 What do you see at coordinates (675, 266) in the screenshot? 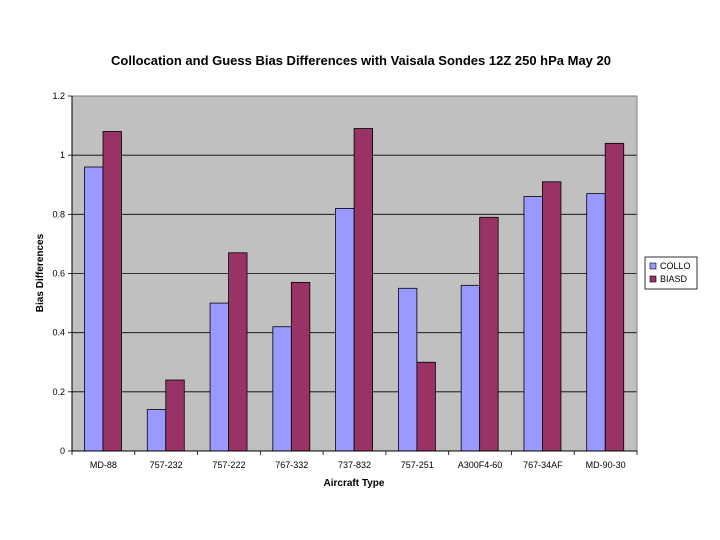
I see `legend-label-collo: COLLO` at bounding box center [675, 266].